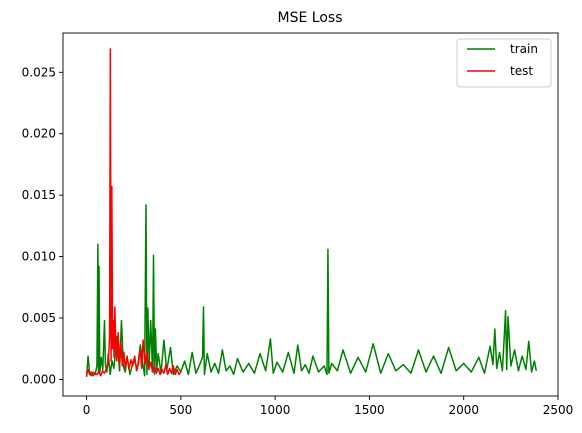  Describe the element at coordinates (521, 71) in the screenshot. I see `legend-label-test: test` at that location.